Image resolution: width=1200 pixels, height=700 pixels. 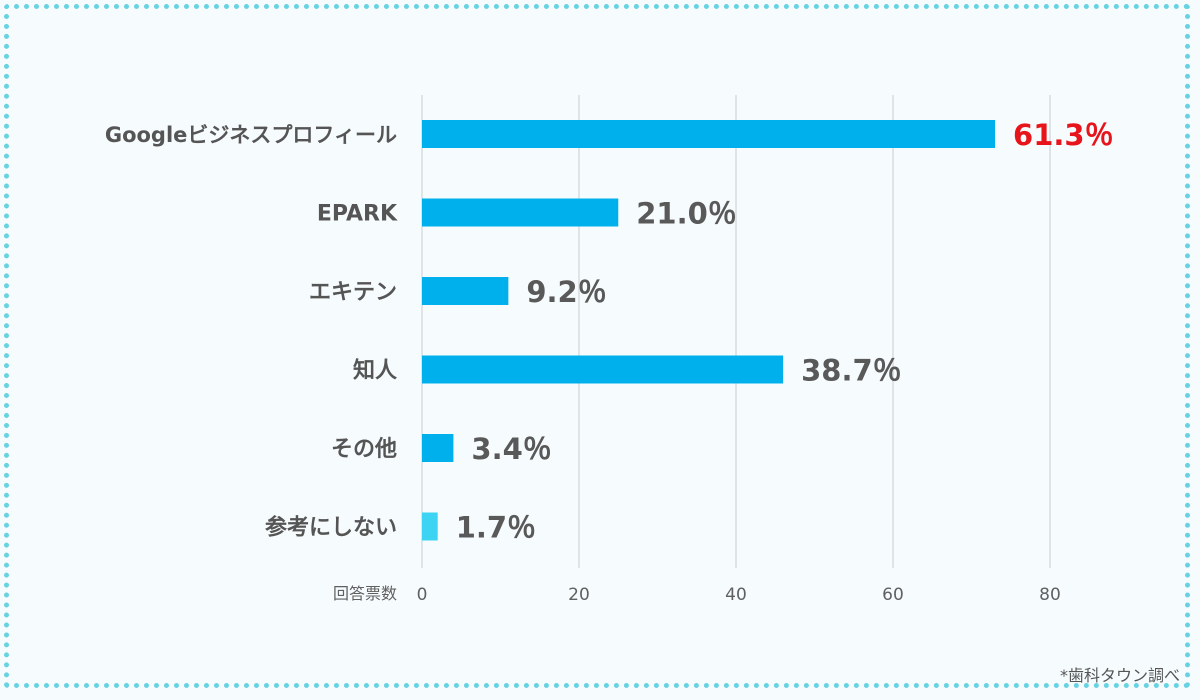 I want to click on x-tick-label: 60, so click(x=893, y=595).